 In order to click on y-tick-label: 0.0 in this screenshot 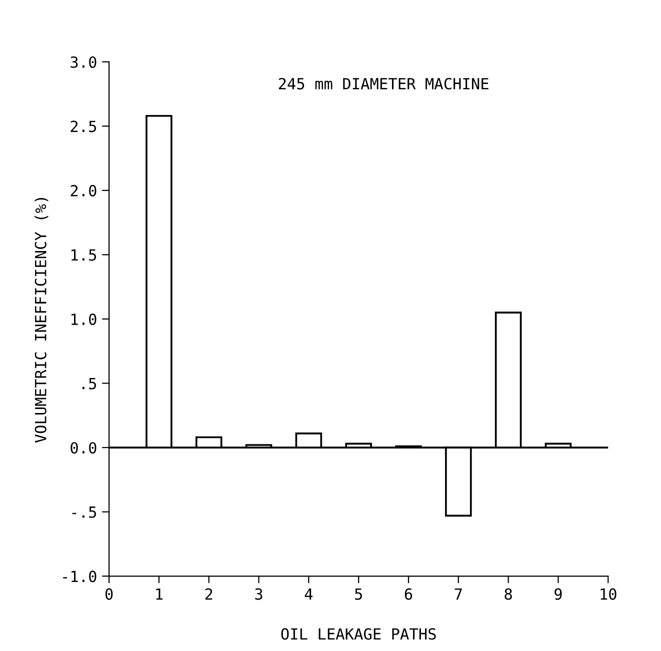, I will do `click(83, 448)`.